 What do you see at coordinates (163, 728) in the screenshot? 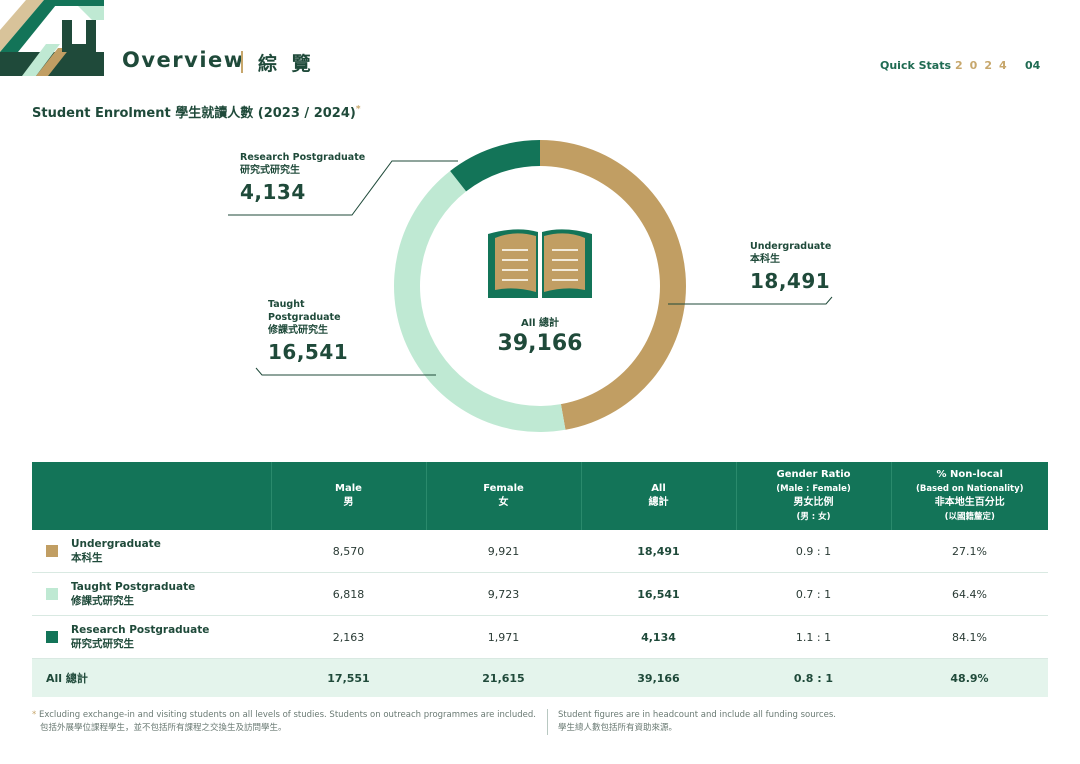
I see `footnote-left-zh: 包括外展學位課程學生，並不包括所有課程之交換生及訪問學生。` at bounding box center [163, 728].